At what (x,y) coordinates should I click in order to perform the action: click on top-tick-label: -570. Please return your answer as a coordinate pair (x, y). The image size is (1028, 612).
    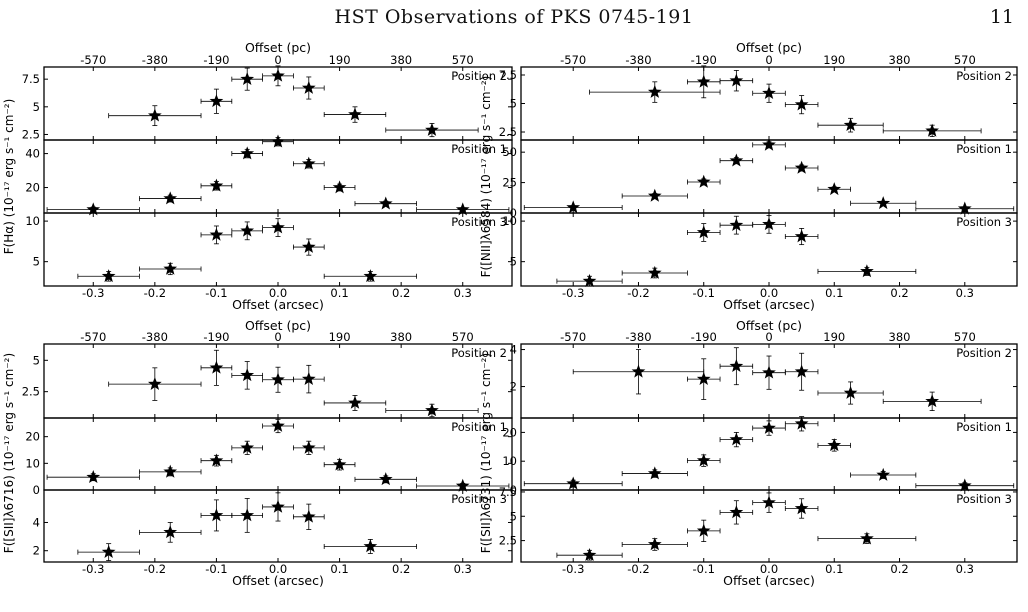
    Looking at the image, I should click on (93, 337).